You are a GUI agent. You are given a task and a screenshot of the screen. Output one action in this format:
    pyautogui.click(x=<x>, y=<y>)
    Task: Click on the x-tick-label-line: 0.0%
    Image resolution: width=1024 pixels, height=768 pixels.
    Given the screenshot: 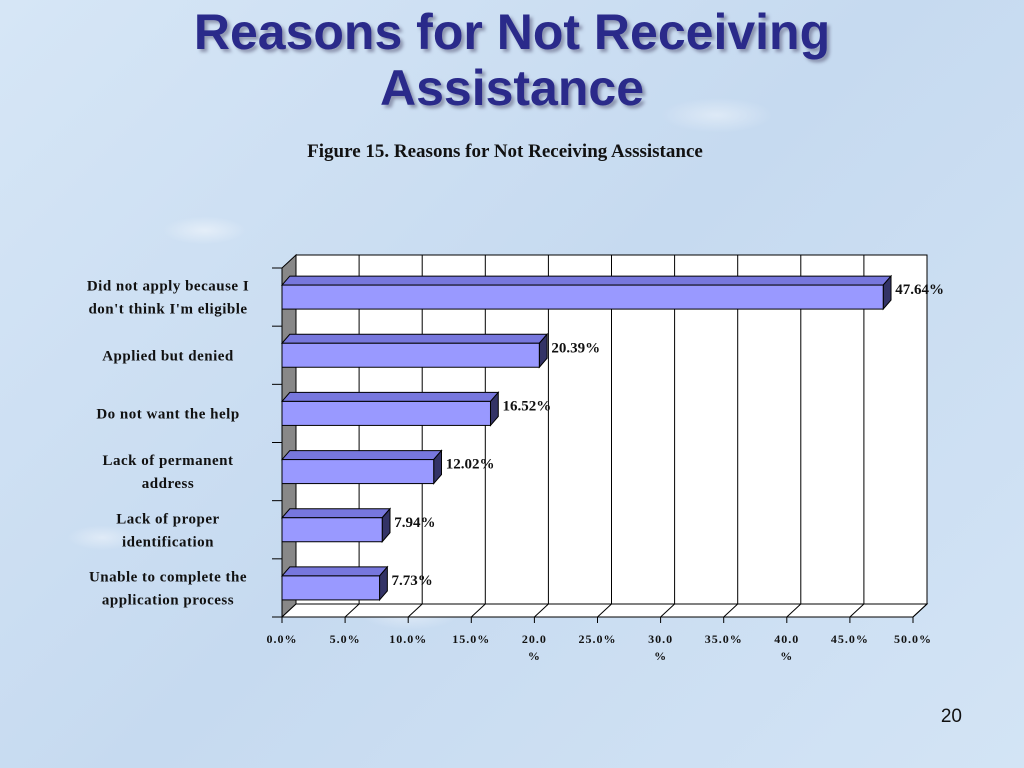 What is the action you would take?
    pyautogui.click(x=282, y=639)
    